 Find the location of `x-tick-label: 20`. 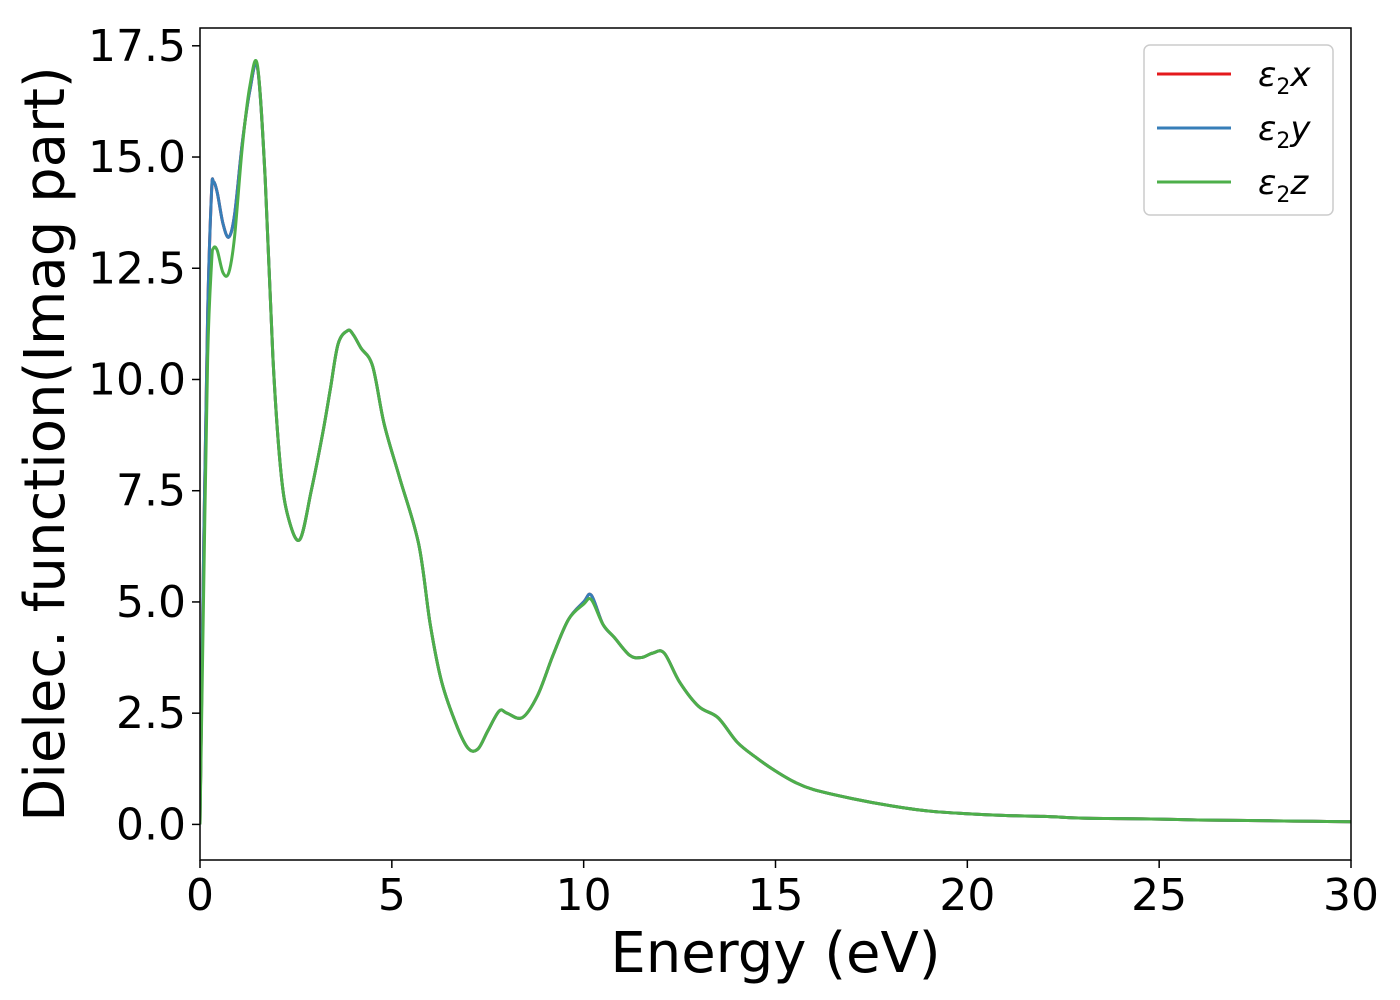

x-tick-label: 20 is located at coordinates (967, 895).